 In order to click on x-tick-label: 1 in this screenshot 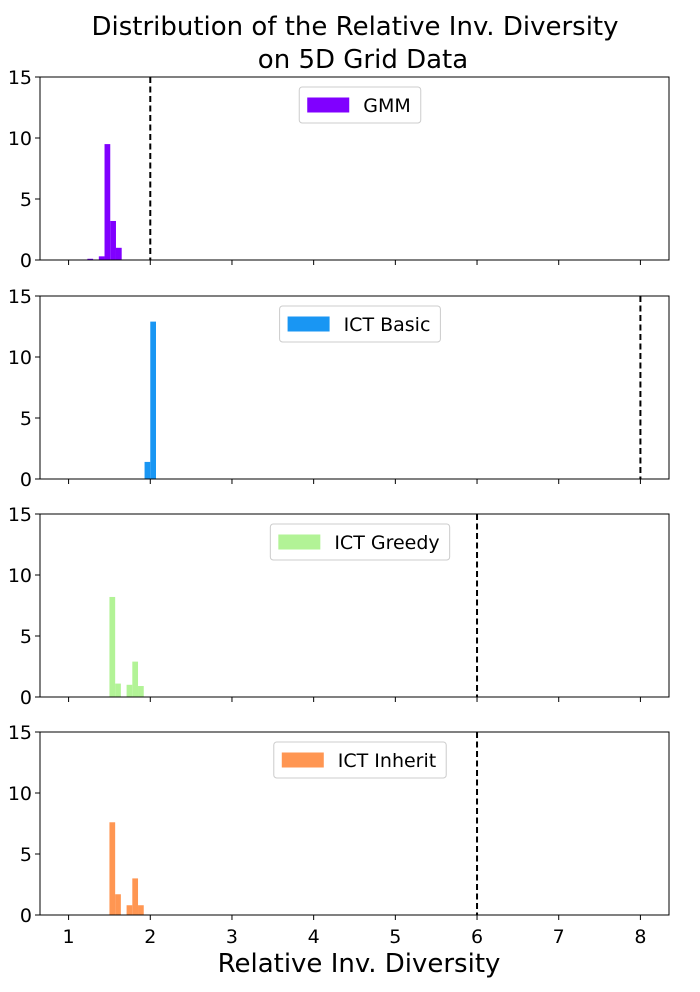, I will do `click(69, 937)`.